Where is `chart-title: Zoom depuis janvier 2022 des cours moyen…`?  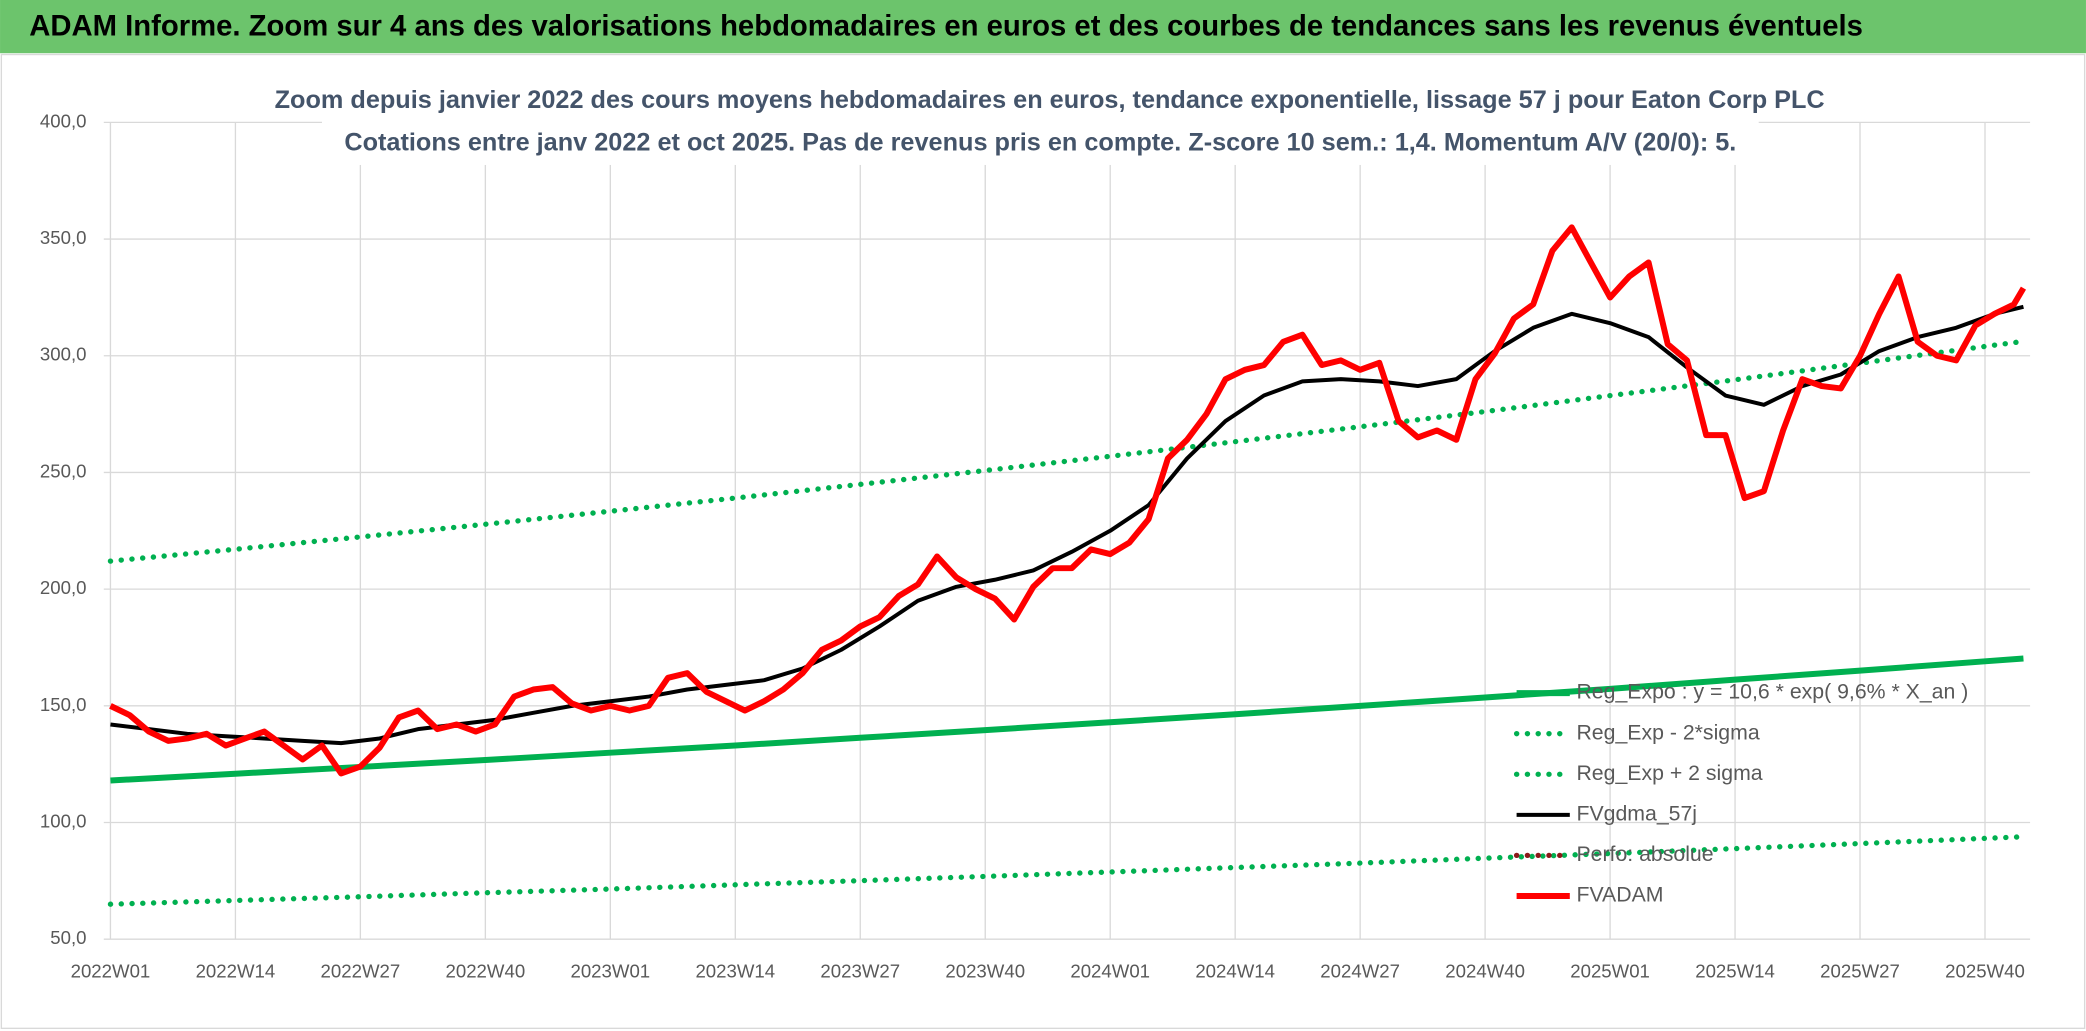
chart-title: Zoom depuis janvier 2022 des cours moyen… is located at coordinates (1050, 100).